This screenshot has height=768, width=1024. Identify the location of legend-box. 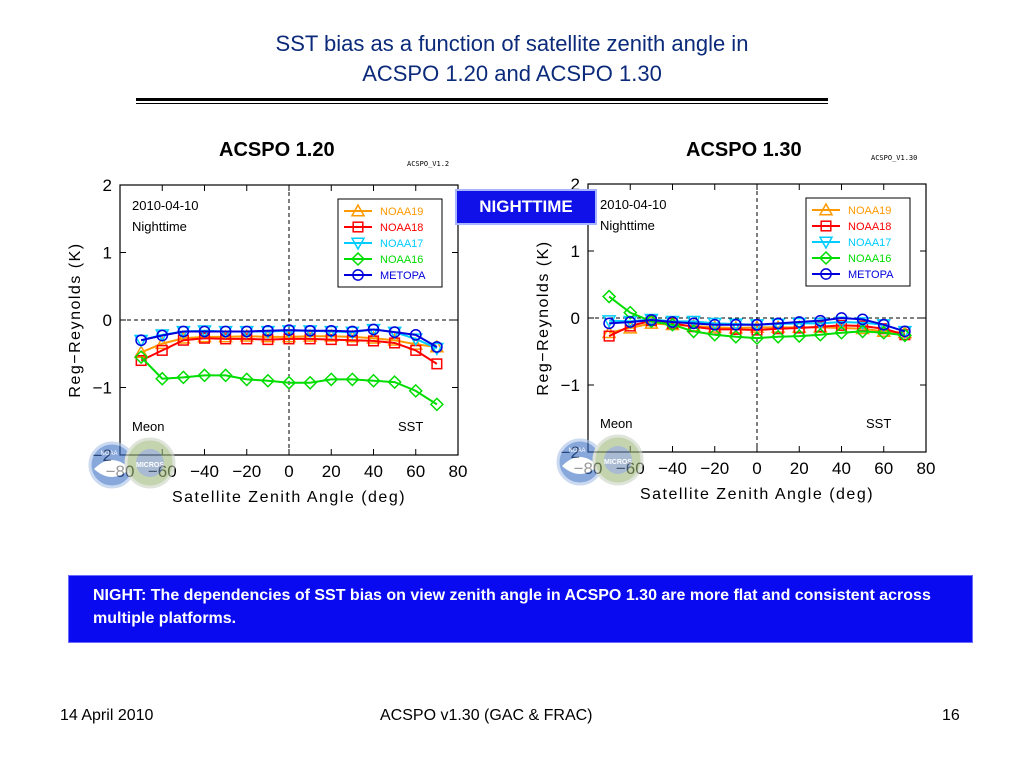
(390, 243).